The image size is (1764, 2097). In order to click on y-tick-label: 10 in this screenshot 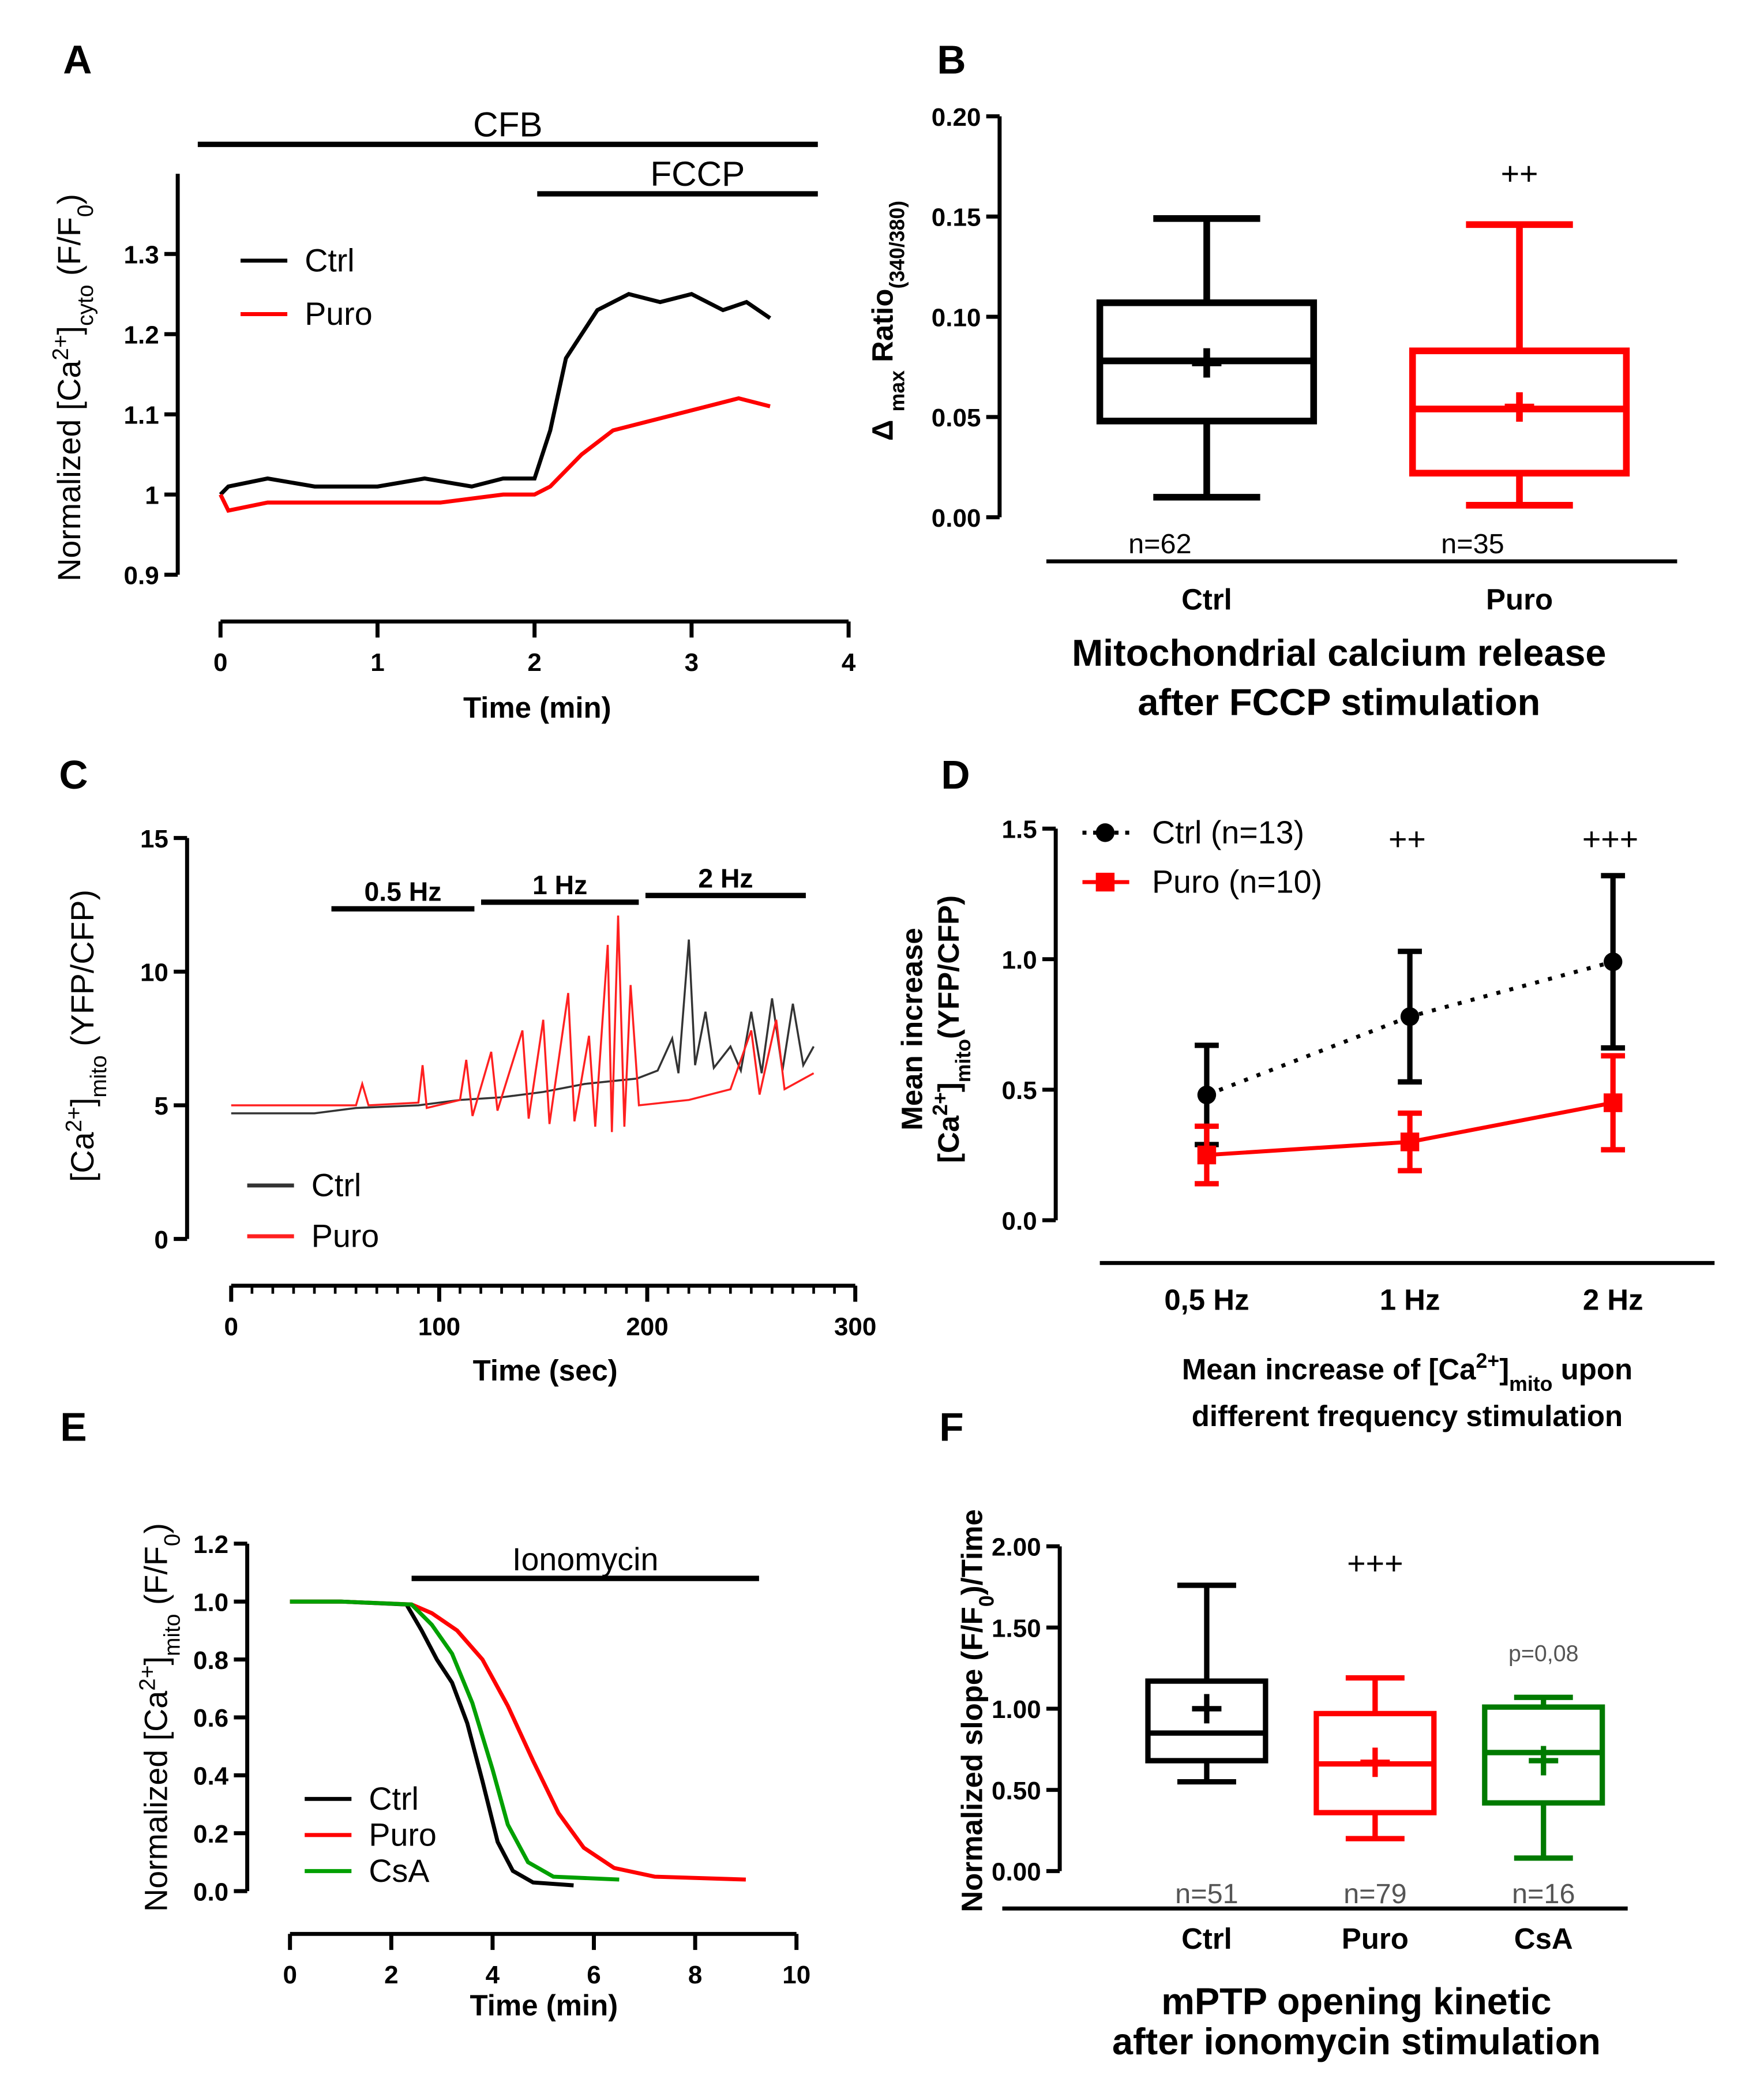, I will do `click(154, 973)`.